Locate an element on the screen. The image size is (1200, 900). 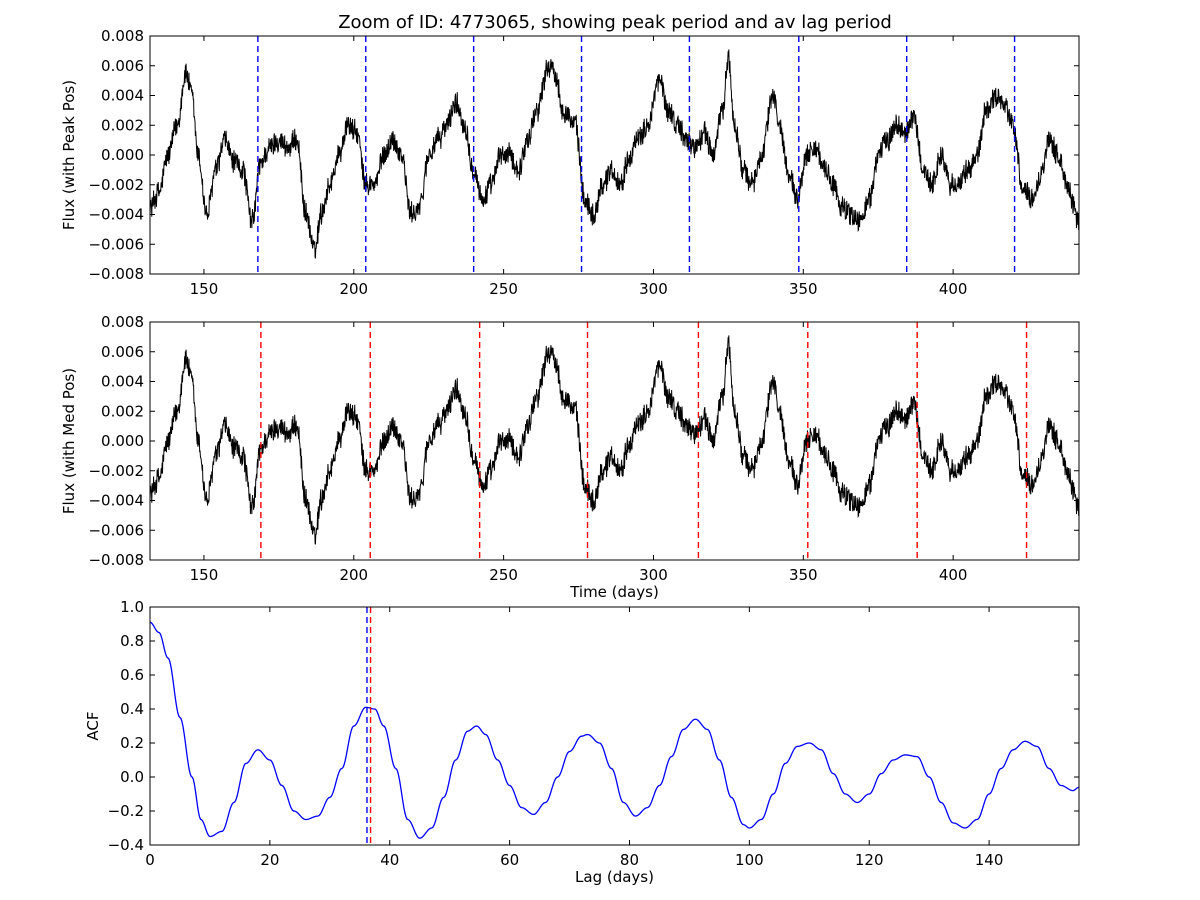
peak-xtick-label-0: 150 is located at coordinates (204, 289).